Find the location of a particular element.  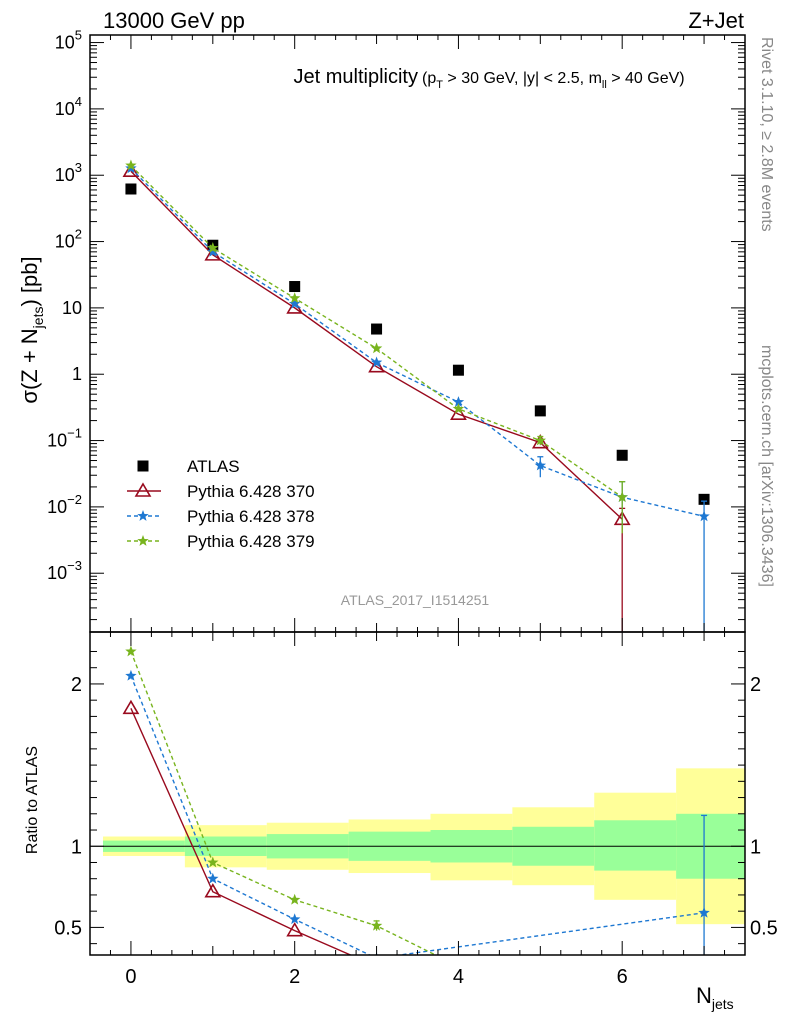

main-title-text: Jet multiplicity is located at coordinates (356, 77).